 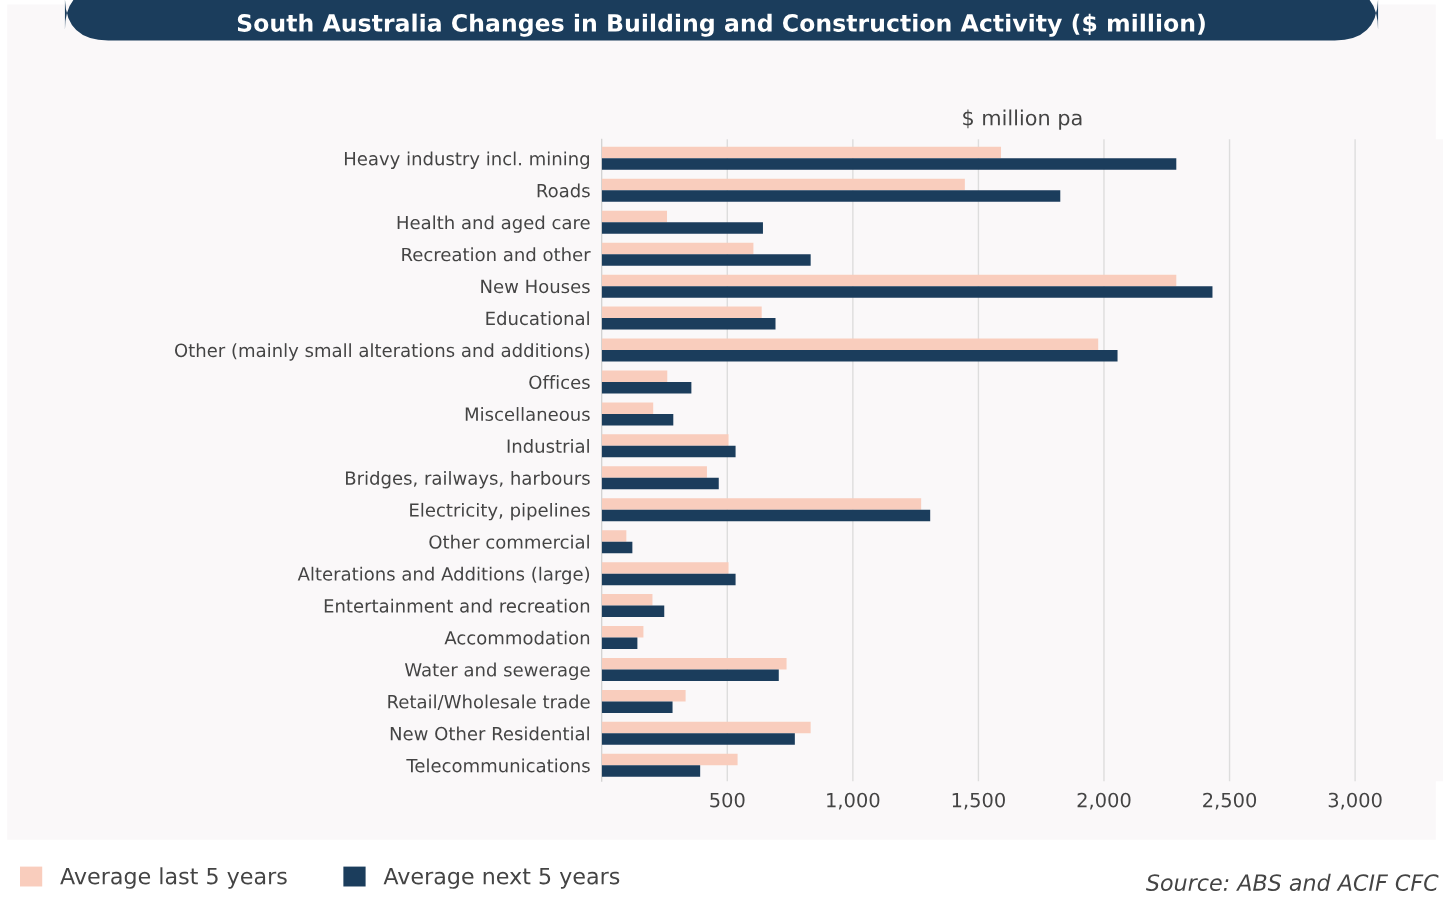 What do you see at coordinates (498, 765) in the screenshot?
I see `y-tick-label: Telecommunications` at bounding box center [498, 765].